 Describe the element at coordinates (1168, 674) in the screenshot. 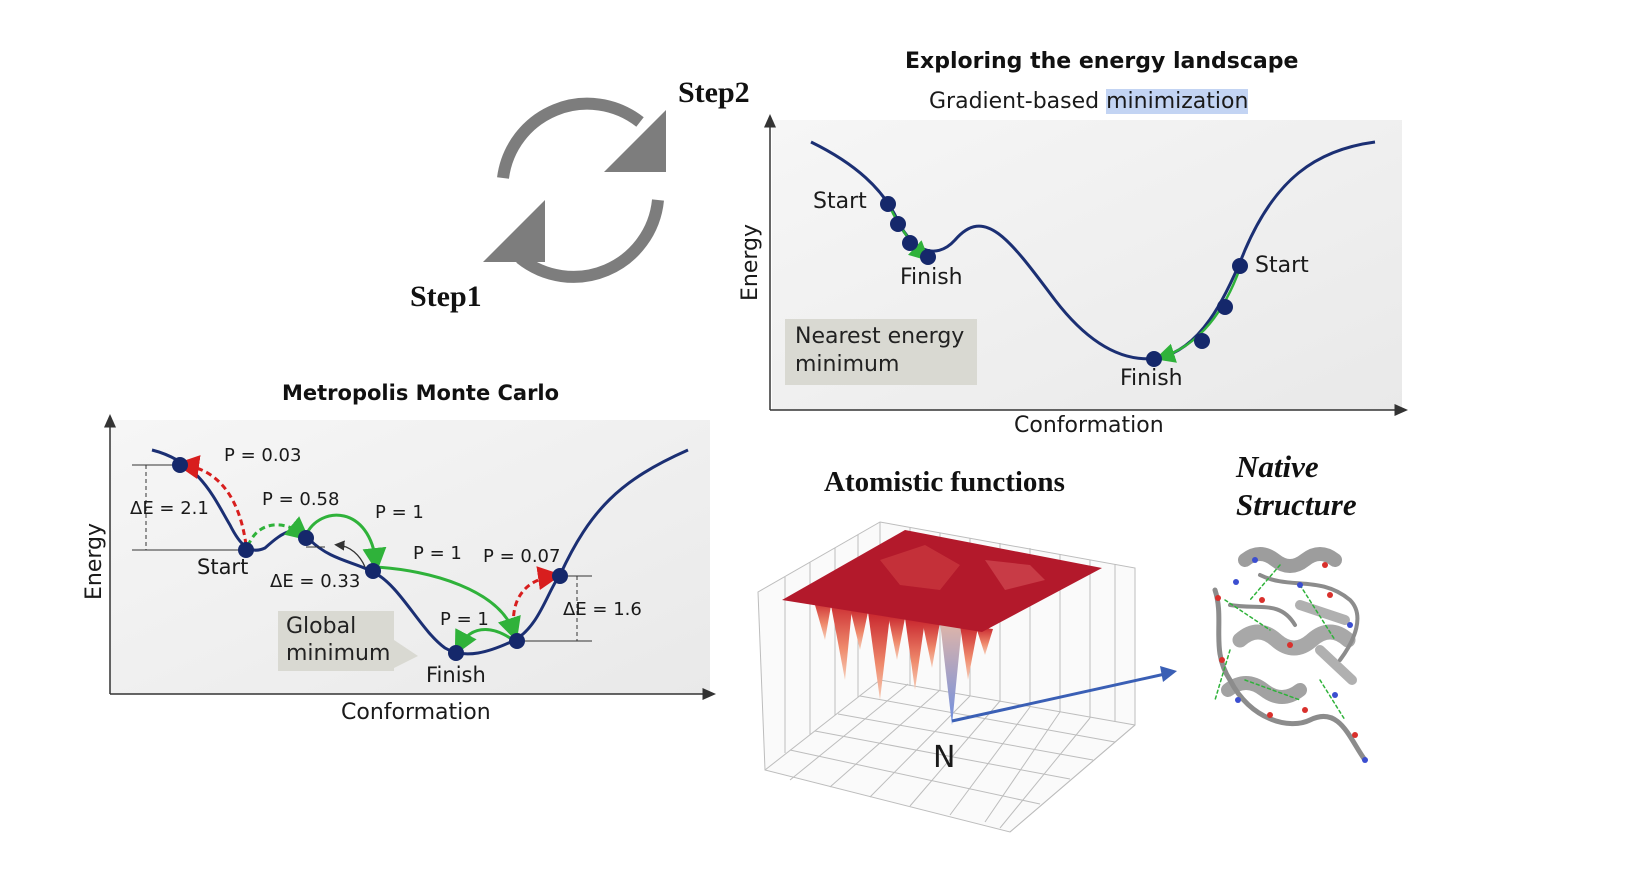

I see `native-pointer-arrowhead` at that location.